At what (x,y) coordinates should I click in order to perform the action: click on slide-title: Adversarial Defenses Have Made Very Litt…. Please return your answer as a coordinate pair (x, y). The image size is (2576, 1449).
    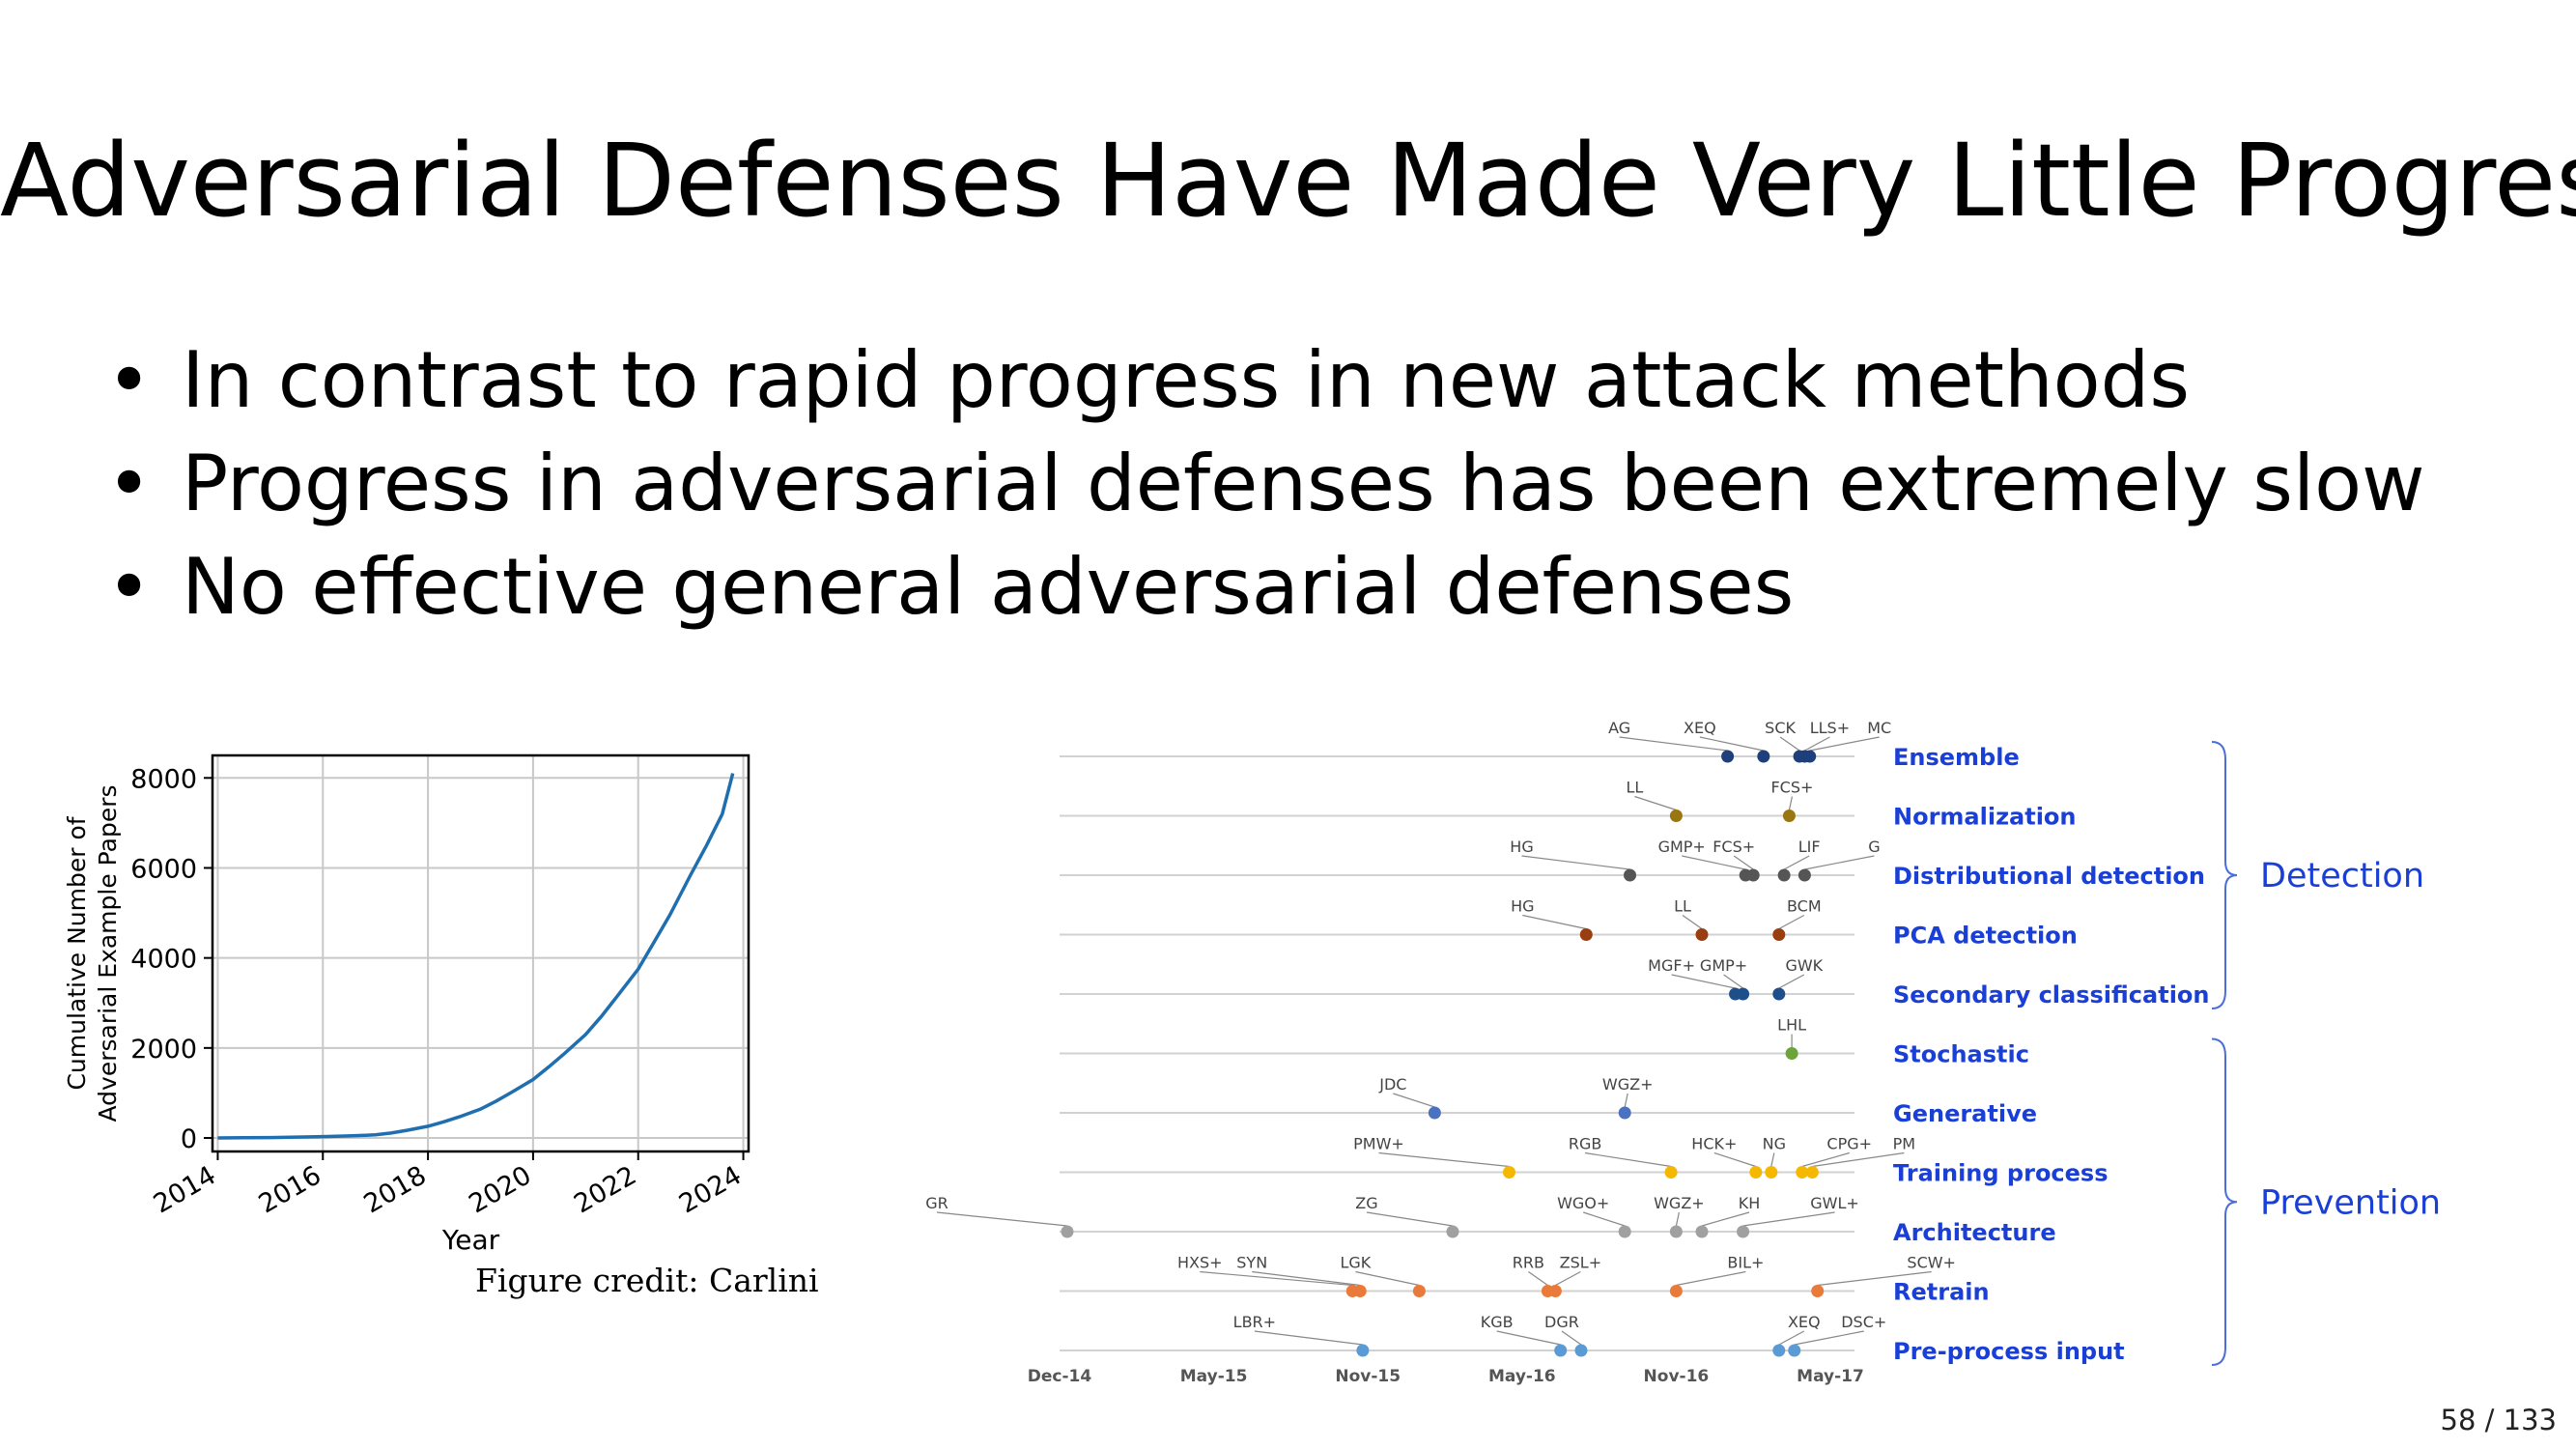
    Looking at the image, I should click on (1288, 181).